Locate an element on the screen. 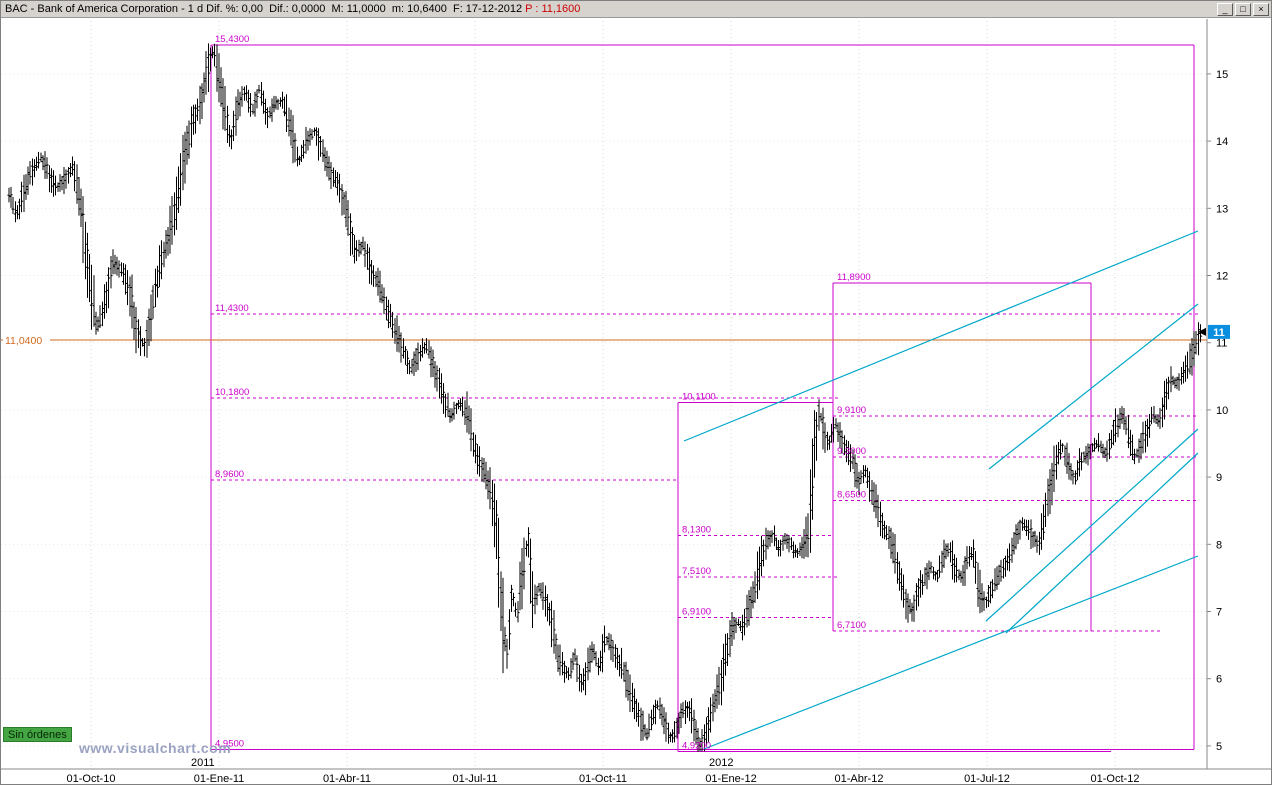 Image resolution: width=1272 pixels, height=785 pixels. price-level-label: 8,1300 is located at coordinates (696, 530).